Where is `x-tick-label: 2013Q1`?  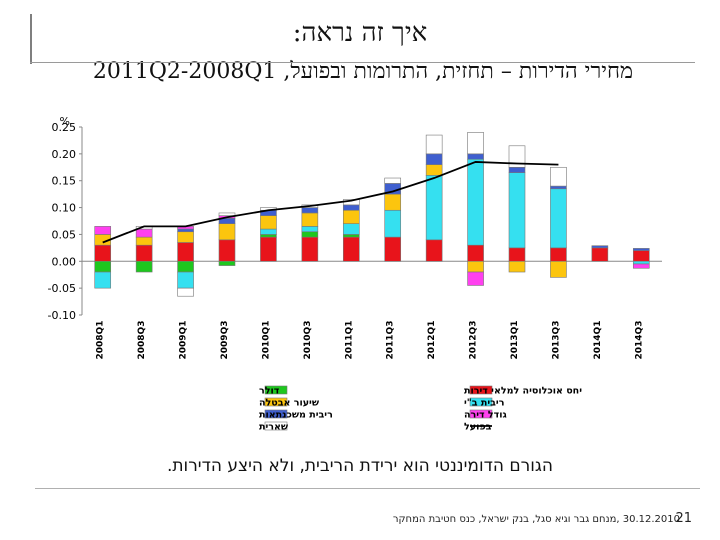 x-tick-label: 2013Q1 is located at coordinates (515, 340).